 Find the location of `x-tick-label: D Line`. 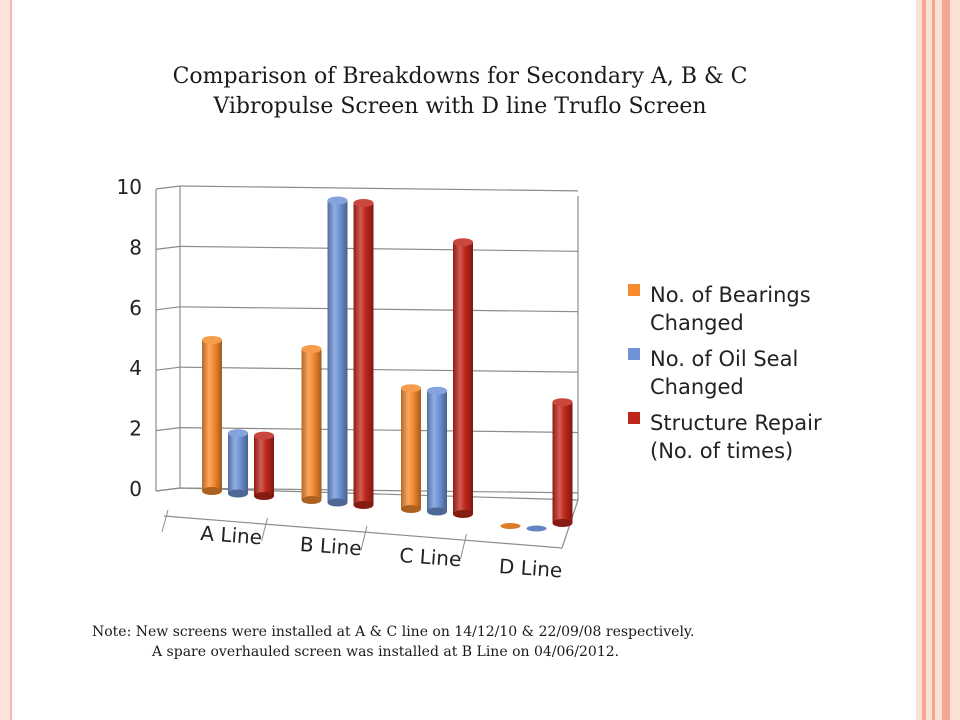

x-tick-label: D Line is located at coordinates (530, 568).